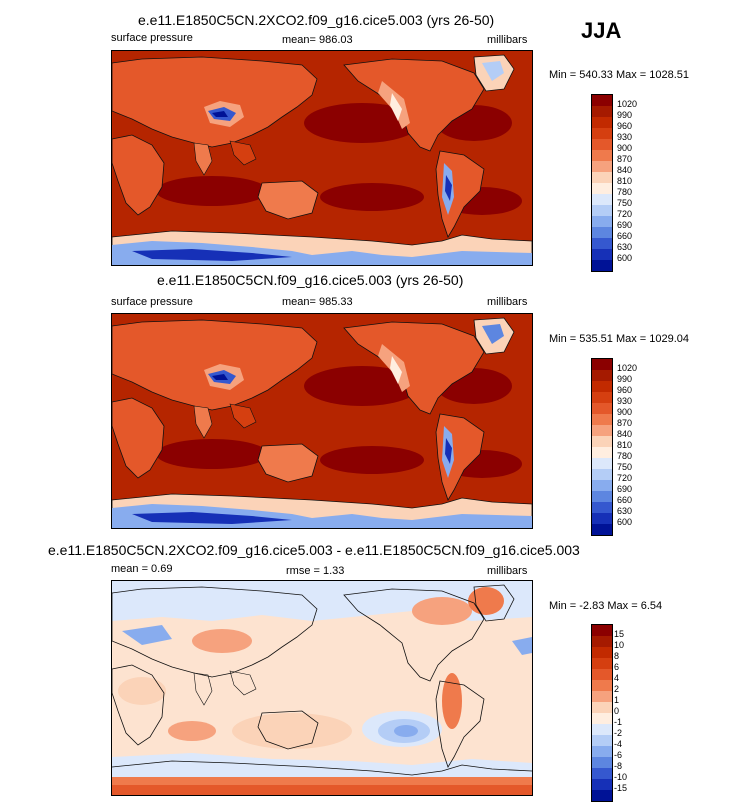 The image size is (733, 802). What do you see at coordinates (507, 40) in the screenshot?
I see `panel1-units-label: millibars` at bounding box center [507, 40].